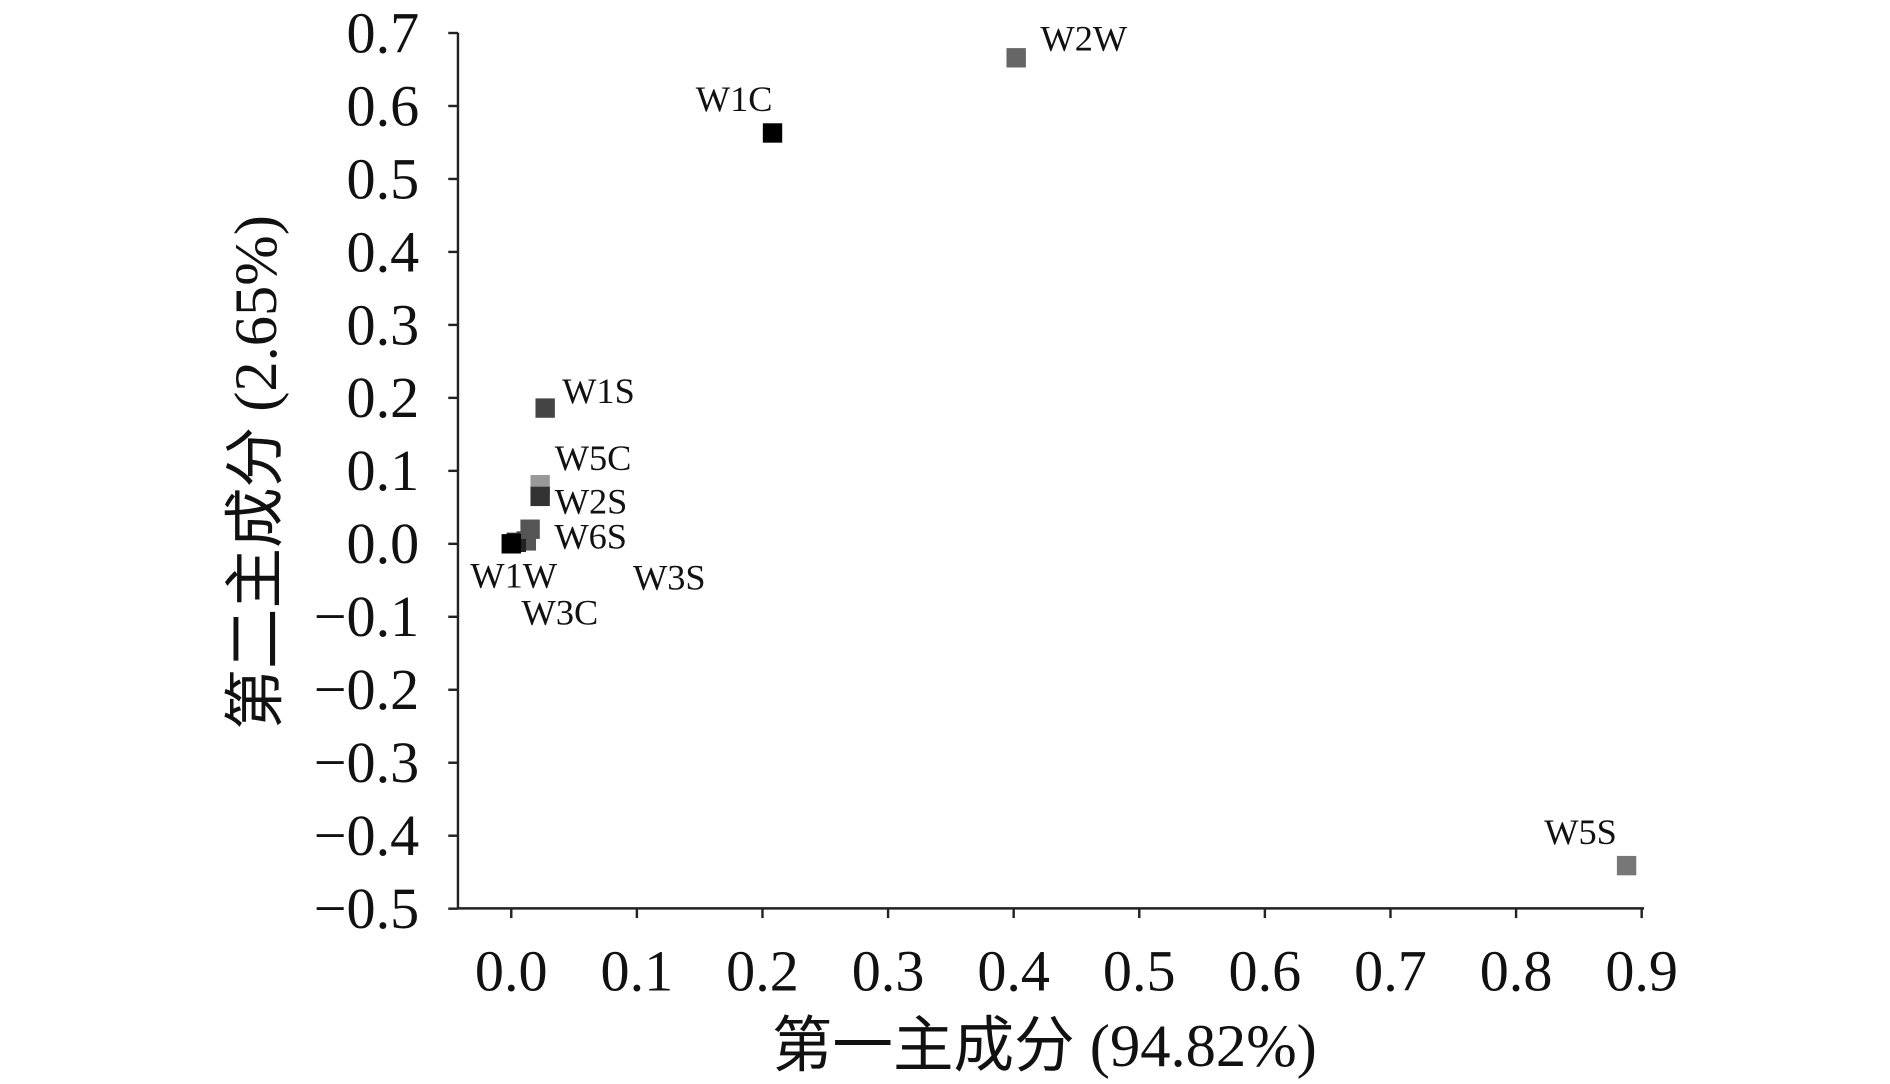 The image size is (1890, 1084). I want to click on x-tick-label: 0.9, so click(1641, 971).